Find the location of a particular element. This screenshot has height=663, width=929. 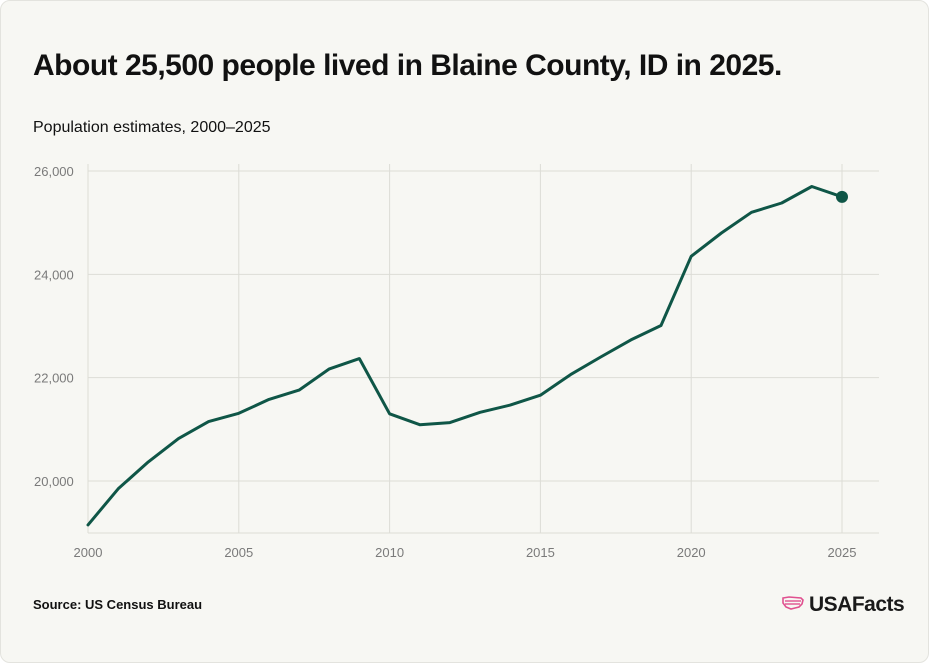

y-tick-label: 20,000 is located at coordinates (54, 481).